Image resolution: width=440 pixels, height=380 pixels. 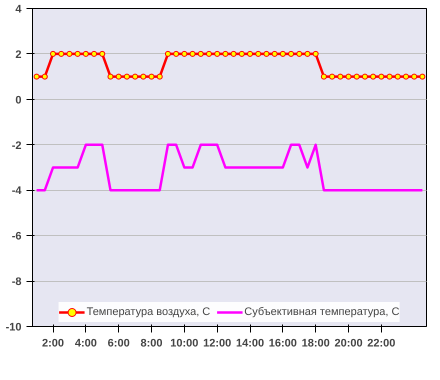 I want to click on y-tick-label: 2, so click(x=18, y=54).